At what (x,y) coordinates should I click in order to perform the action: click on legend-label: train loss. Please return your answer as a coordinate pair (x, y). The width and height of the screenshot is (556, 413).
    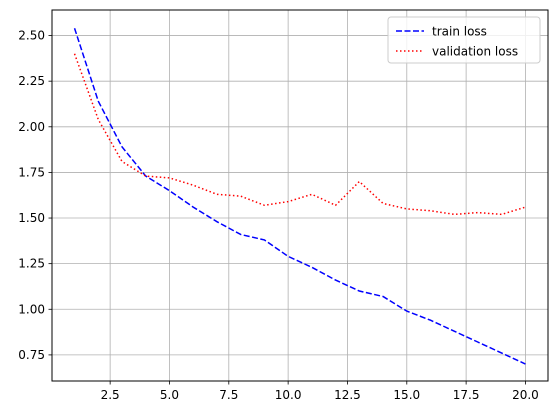
    Looking at the image, I should click on (459, 32).